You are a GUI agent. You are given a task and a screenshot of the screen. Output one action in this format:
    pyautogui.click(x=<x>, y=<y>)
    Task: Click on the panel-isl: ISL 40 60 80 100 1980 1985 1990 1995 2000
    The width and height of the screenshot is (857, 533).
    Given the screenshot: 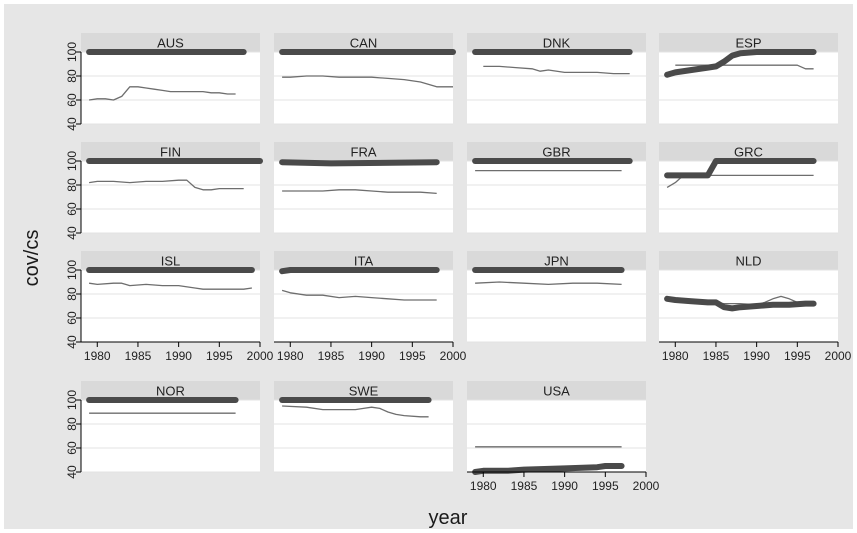 What is the action you would take?
    pyautogui.click(x=169, y=307)
    